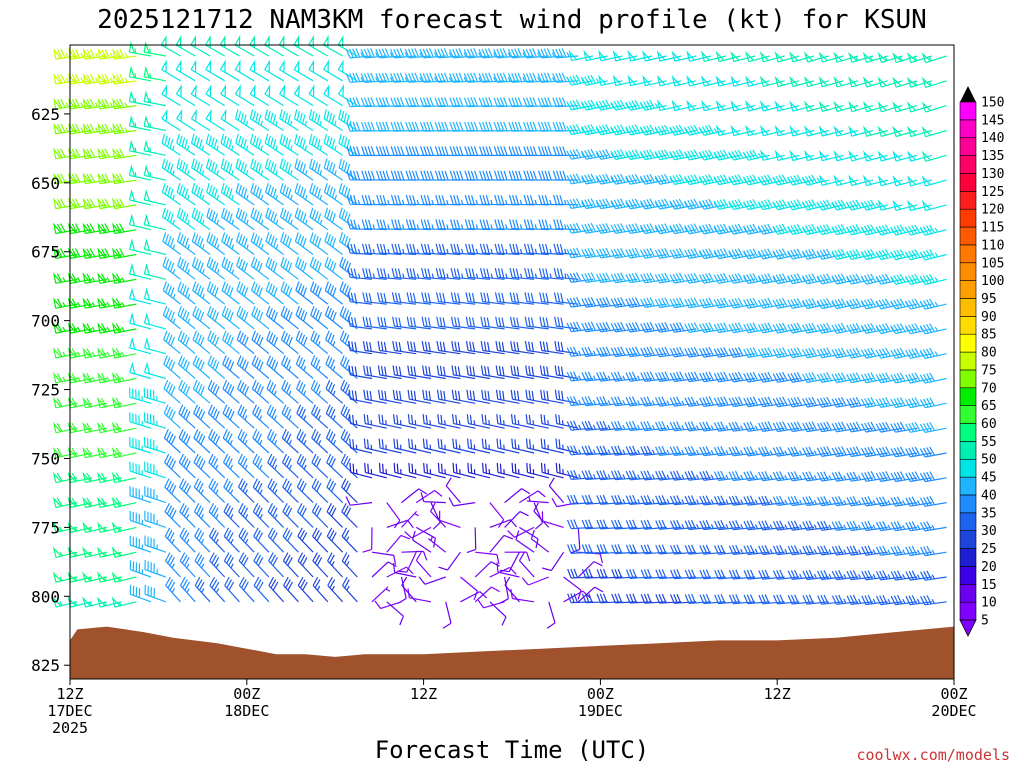 This screenshot has height=768, width=1024. Describe the element at coordinates (69, 711) in the screenshot. I see `x-tick-label: 17DEC` at that location.